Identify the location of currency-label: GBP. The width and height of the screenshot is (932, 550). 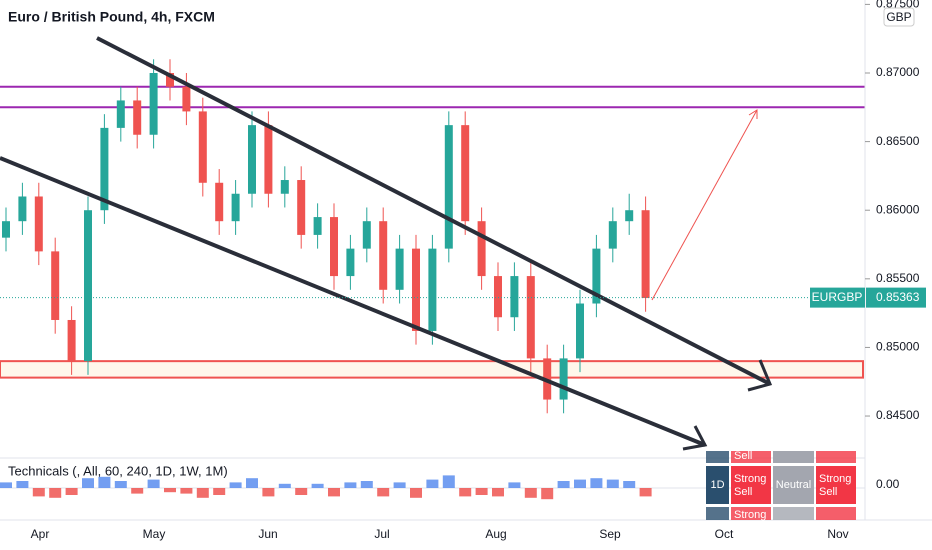
(898, 17).